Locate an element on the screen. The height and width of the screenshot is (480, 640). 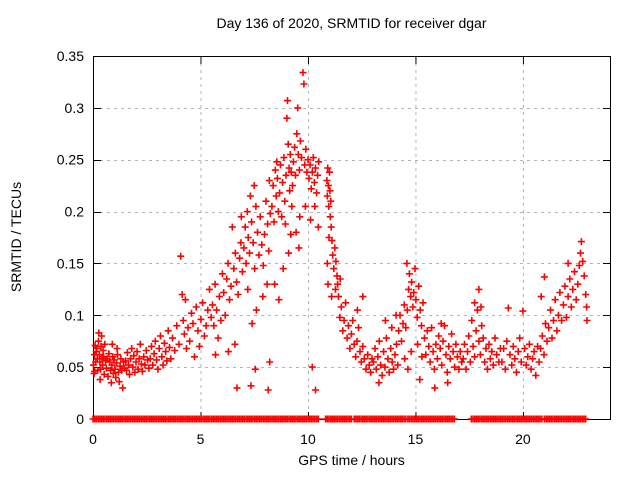
x-tick-label: 10 is located at coordinates (308, 439).